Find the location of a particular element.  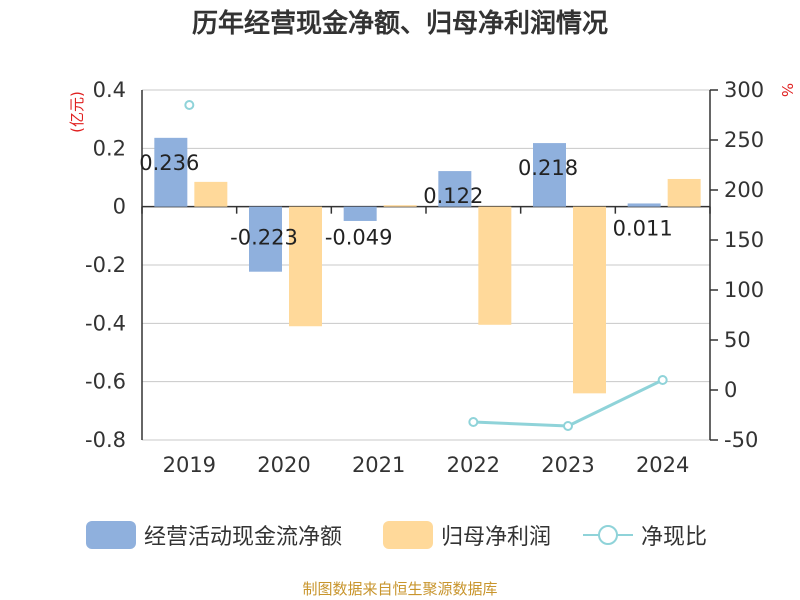

y-left-tick-label: -0.4 is located at coordinates (105, 323).